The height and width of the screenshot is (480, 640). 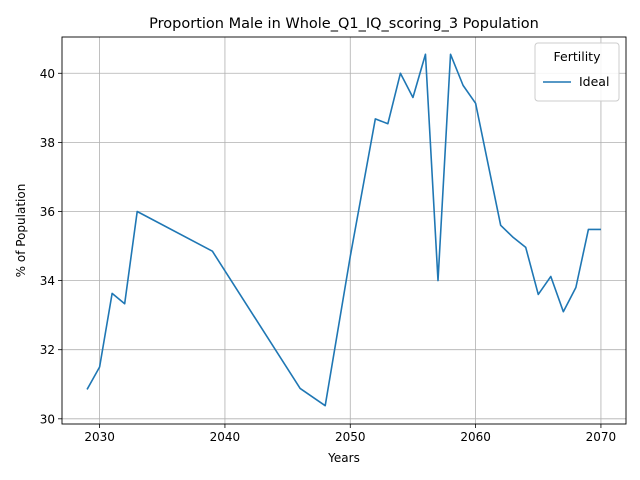 What do you see at coordinates (225, 437) in the screenshot?
I see `x-tick-label: 2040` at bounding box center [225, 437].